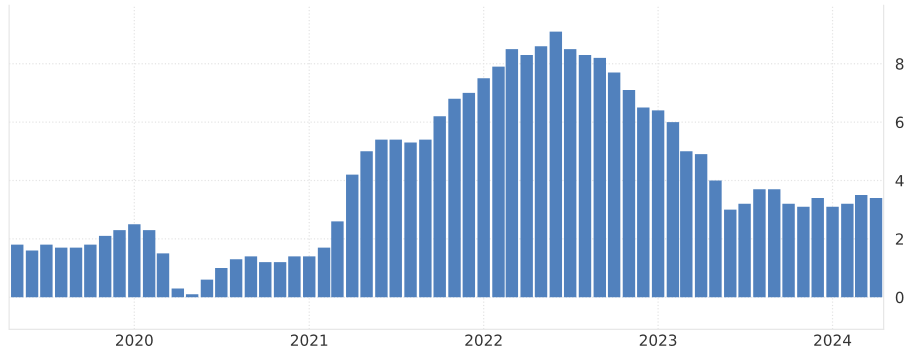 This screenshot has width=911, height=356. I want to click on y-tick-label: 2, so click(899, 239).